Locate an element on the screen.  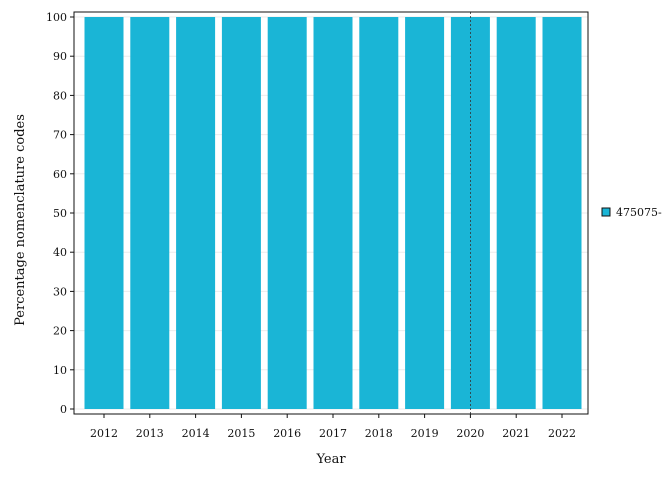
y-tick-label: 20 is located at coordinates (60, 331).